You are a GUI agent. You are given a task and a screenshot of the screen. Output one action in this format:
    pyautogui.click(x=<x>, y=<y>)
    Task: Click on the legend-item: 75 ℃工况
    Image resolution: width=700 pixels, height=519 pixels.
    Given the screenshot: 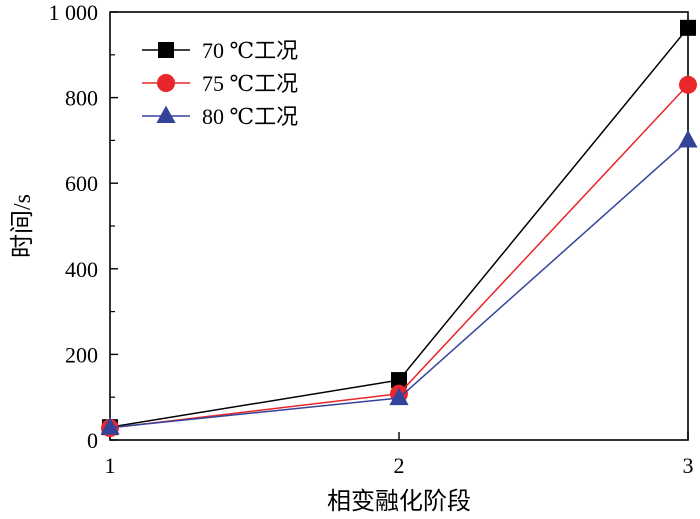 What is the action you would take?
    pyautogui.click(x=220, y=83)
    